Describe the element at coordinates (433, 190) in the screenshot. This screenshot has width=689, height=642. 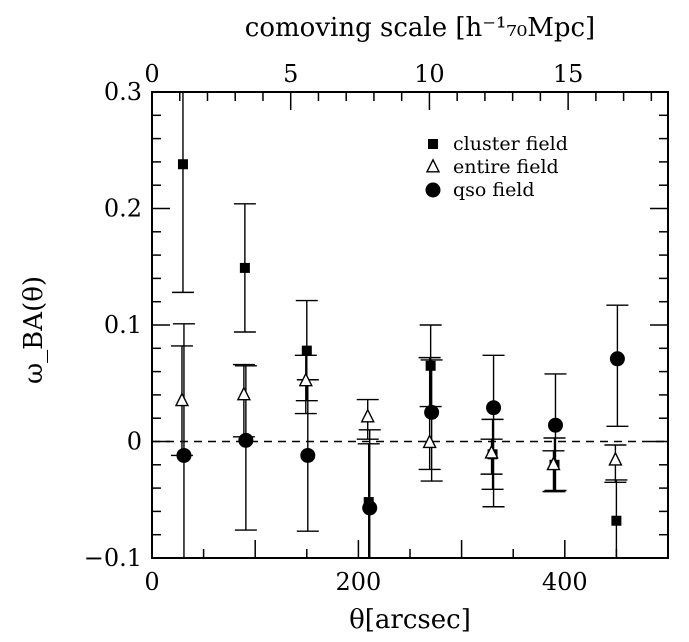
I see `legend-marker-filled-circle` at that location.